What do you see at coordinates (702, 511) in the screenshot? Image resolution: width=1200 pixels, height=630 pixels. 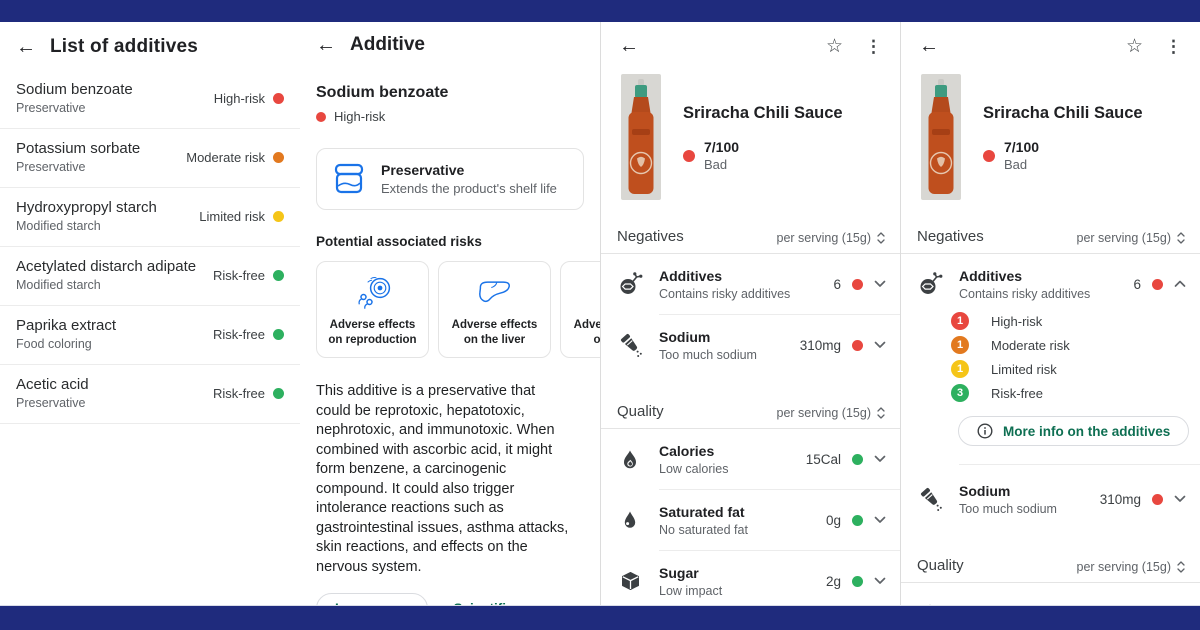 I see `row-title: Saturated fat` at bounding box center [702, 511].